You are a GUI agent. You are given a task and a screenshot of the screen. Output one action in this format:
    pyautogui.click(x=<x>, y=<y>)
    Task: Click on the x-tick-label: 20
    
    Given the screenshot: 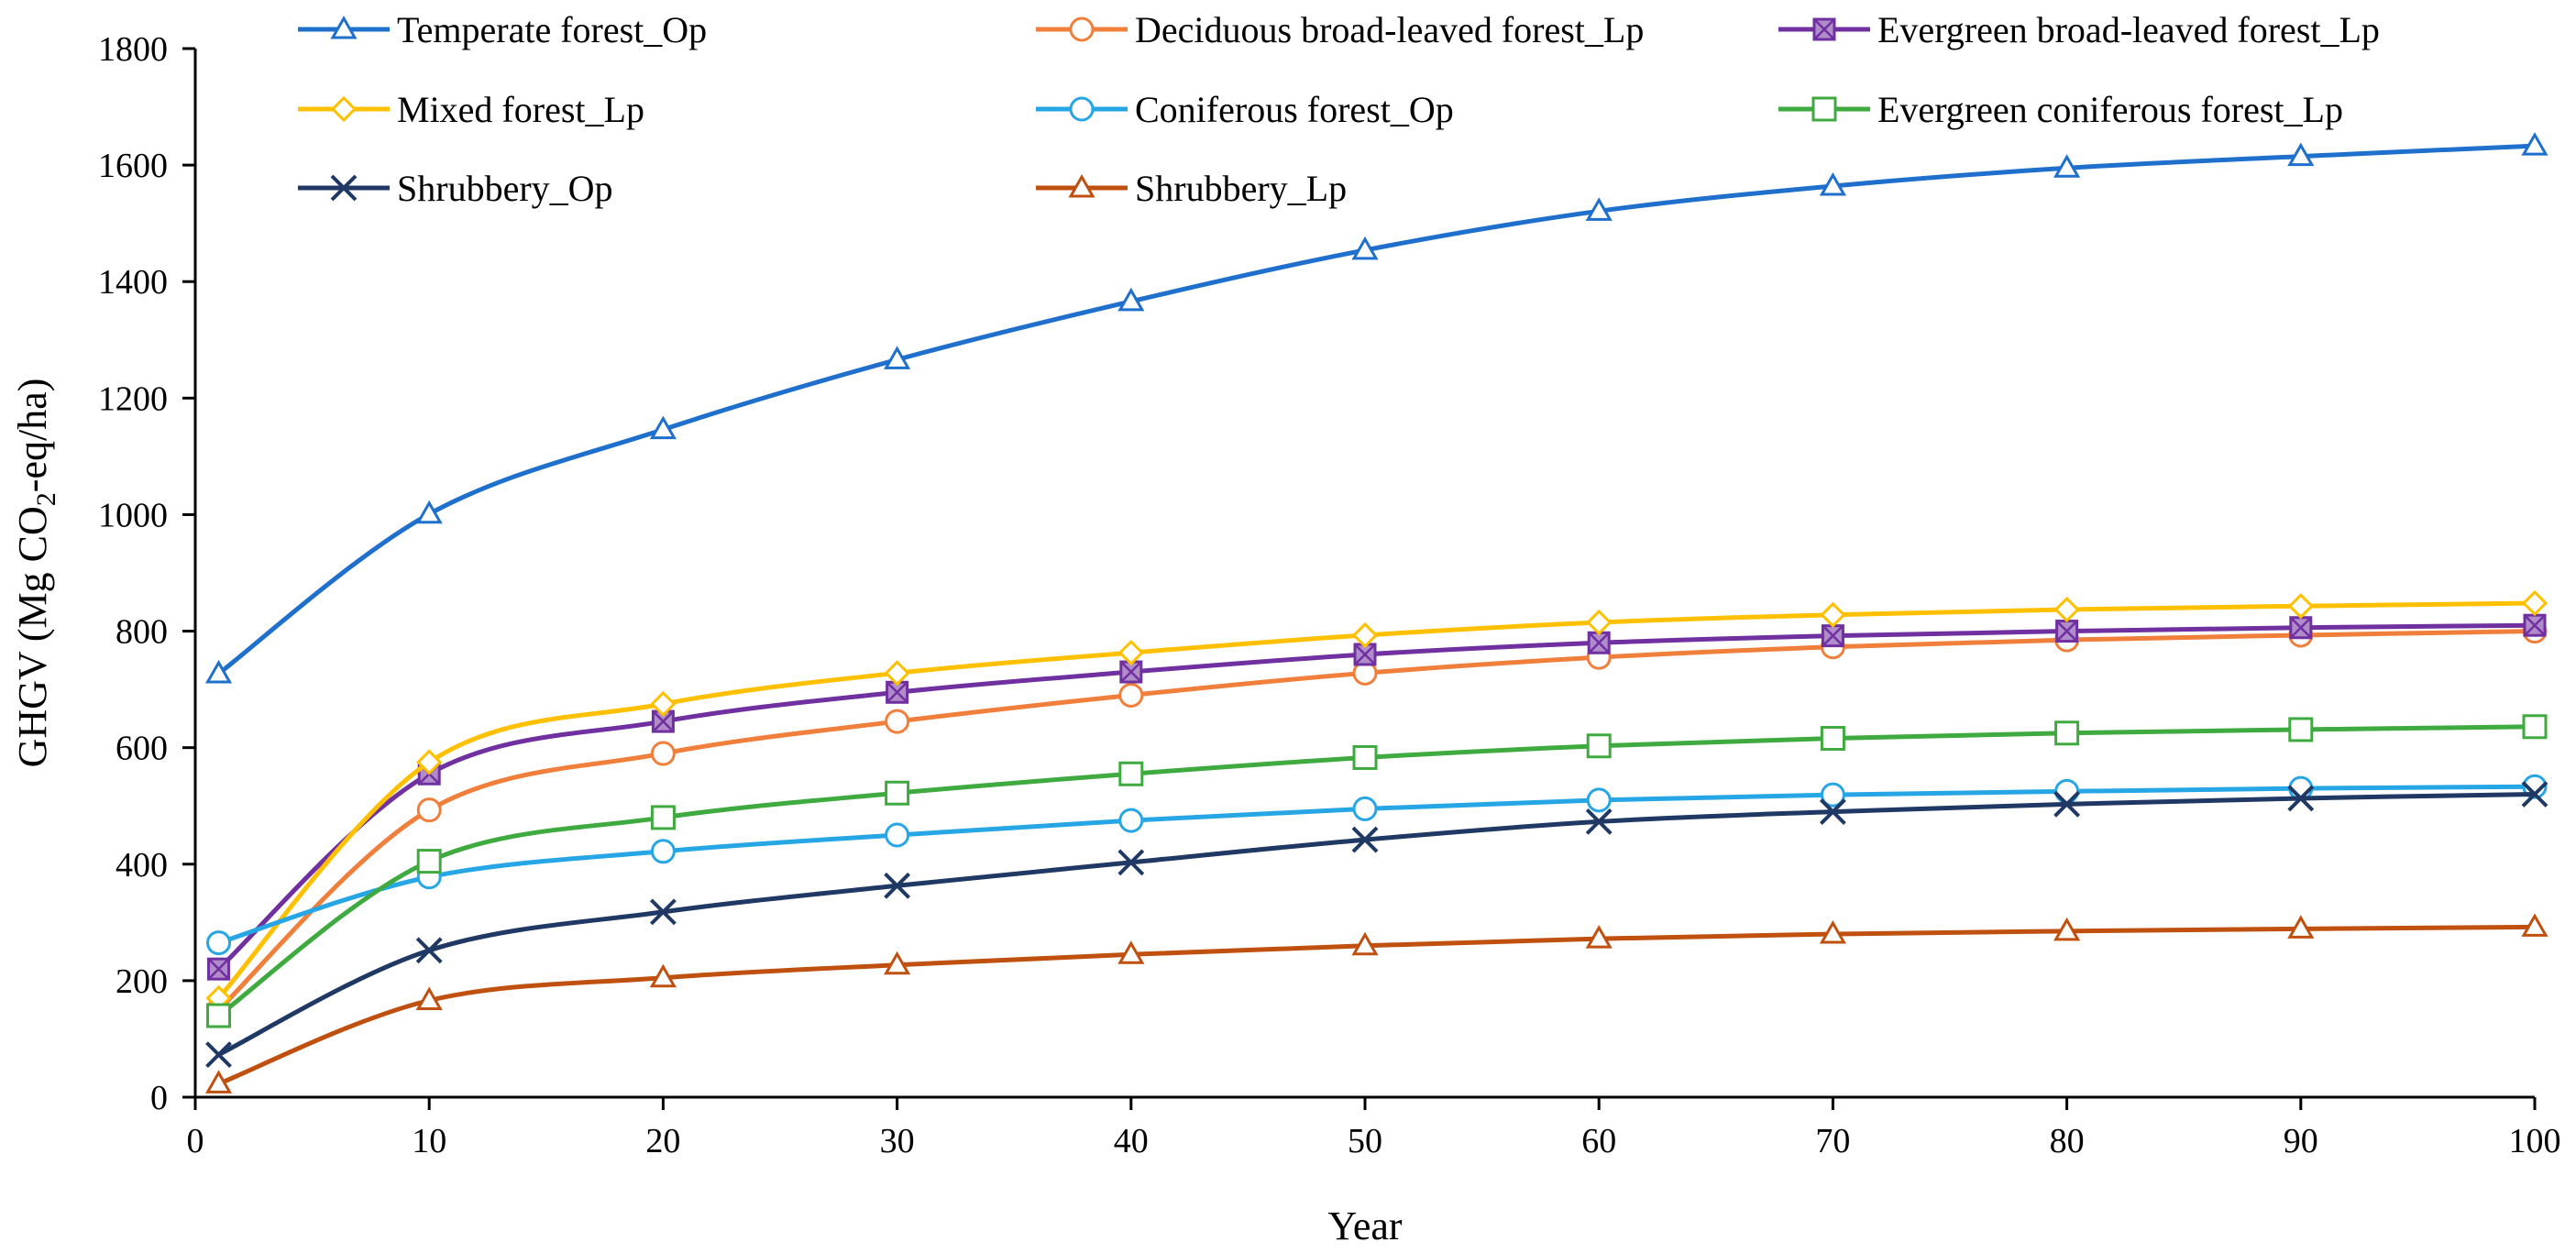 What is the action you would take?
    pyautogui.click(x=662, y=1141)
    